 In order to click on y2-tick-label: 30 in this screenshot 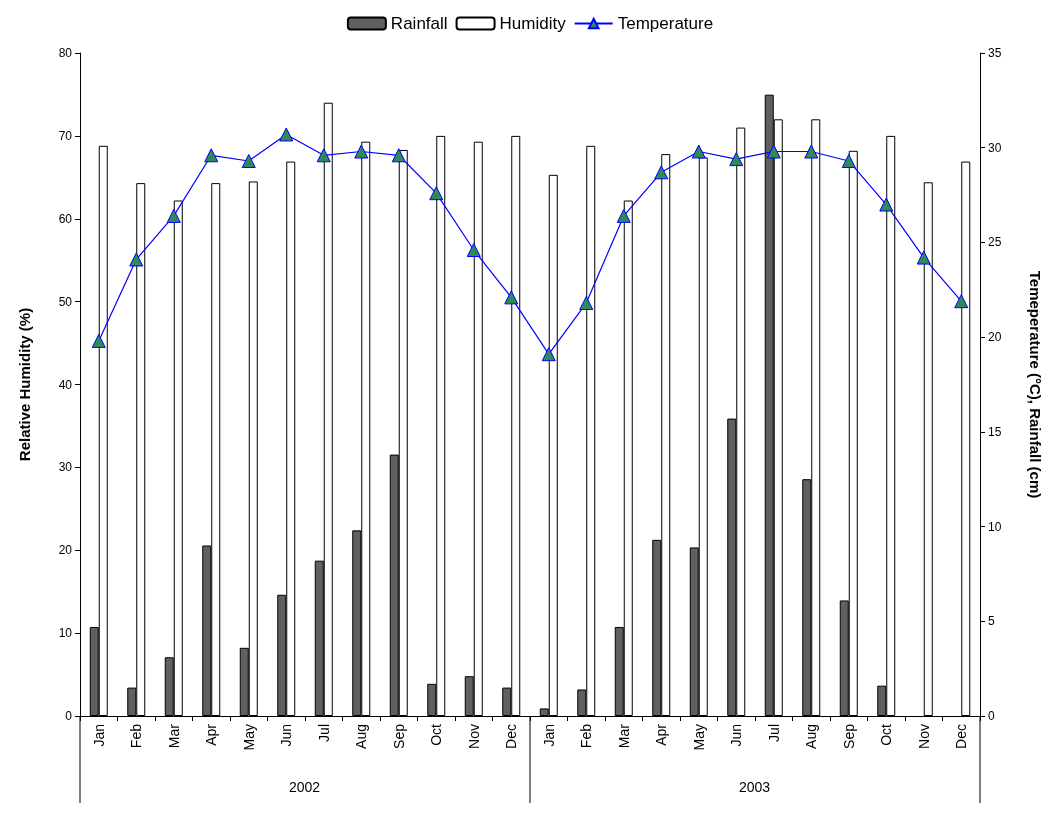, I will do `click(995, 147)`.